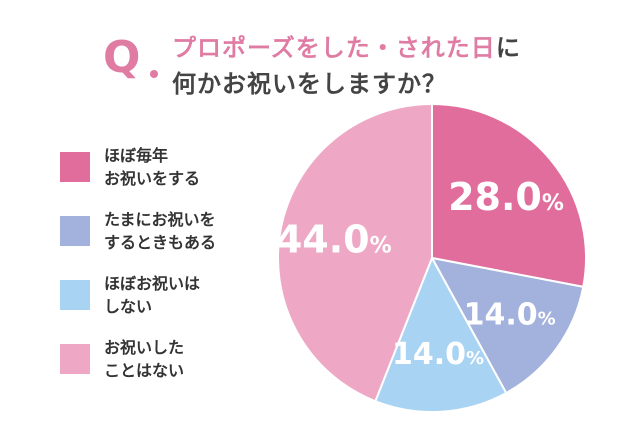 Image resolution: width=640 pixels, height=427 pixels. I want to click on title-rest: に, so click(508, 48).